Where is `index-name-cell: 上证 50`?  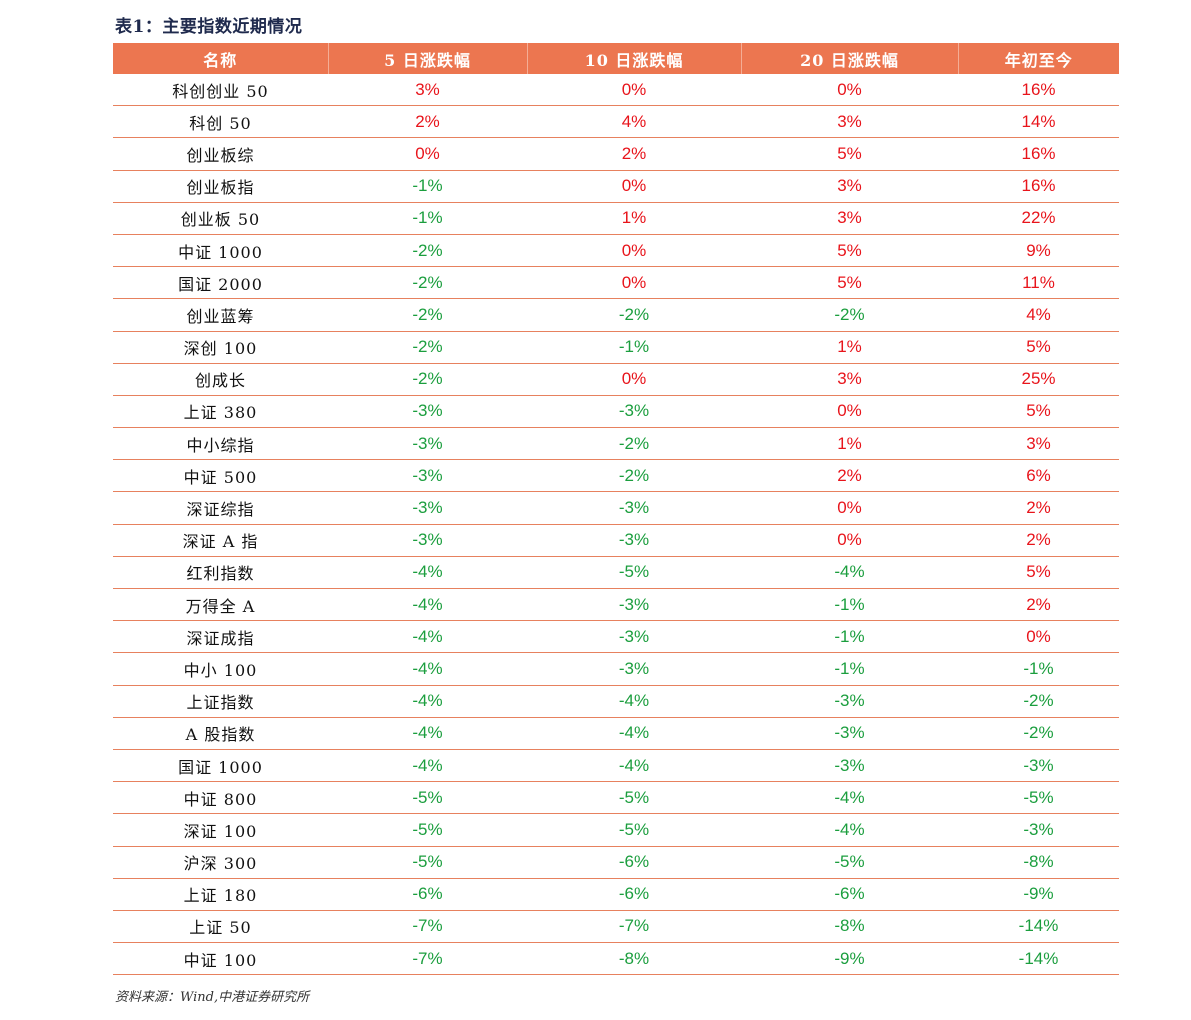
index-name-cell: 上证 50 is located at coordinates (220, 927).